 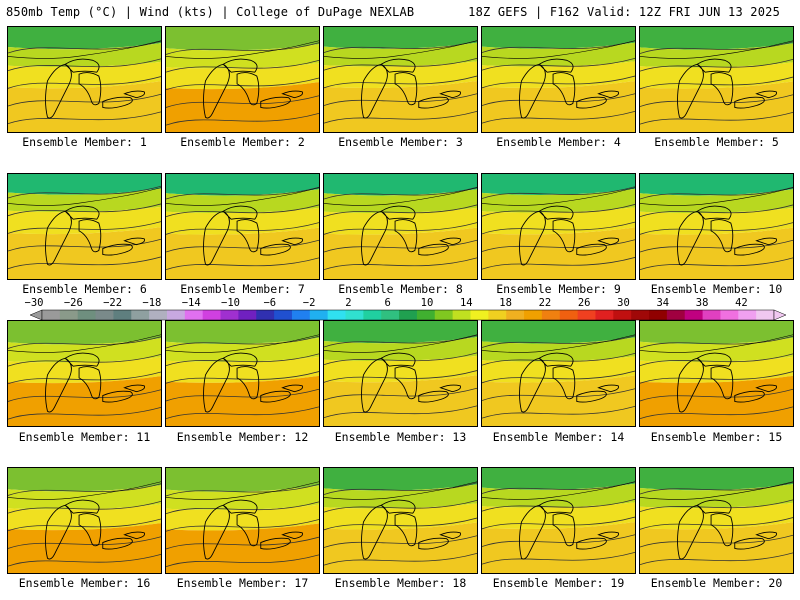 I want to click on colorbar-max-arrow, so click(x=780, y=315).